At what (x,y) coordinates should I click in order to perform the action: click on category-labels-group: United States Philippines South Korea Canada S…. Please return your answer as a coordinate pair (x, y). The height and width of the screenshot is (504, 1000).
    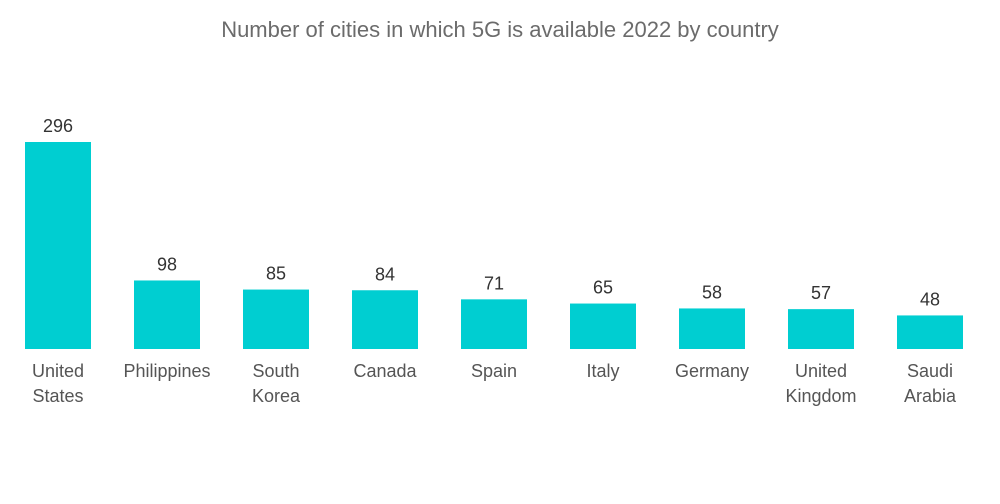
    Looking at the image, I should click on (494, 383).